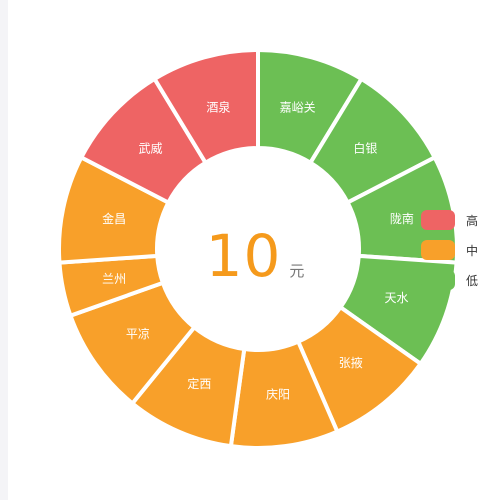 The image size is (500, 500). I want to click on legend-item-low: 低, so click(456, 283).